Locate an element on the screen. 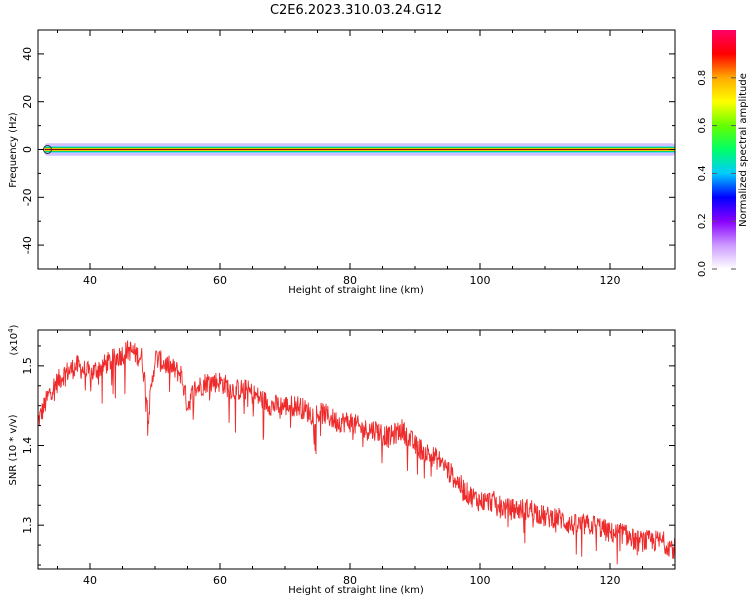 The image size is (750, 600). colorbar-tick-label: 0.0 is located at coordinates (702, 269).